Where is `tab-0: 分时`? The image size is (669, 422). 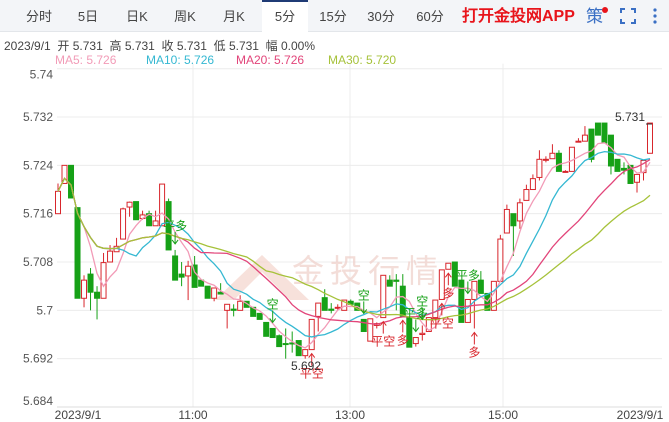
tab-0: 分时 is located at coordinates (38, 16).